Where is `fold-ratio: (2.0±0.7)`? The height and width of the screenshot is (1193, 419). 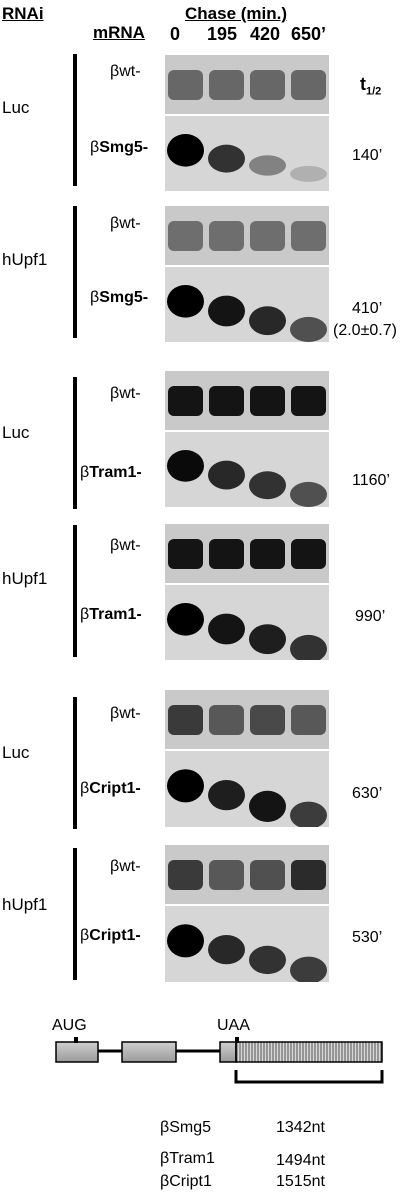
fold-ratio: (2.0±0.7) is located at coordinates (365, 330).